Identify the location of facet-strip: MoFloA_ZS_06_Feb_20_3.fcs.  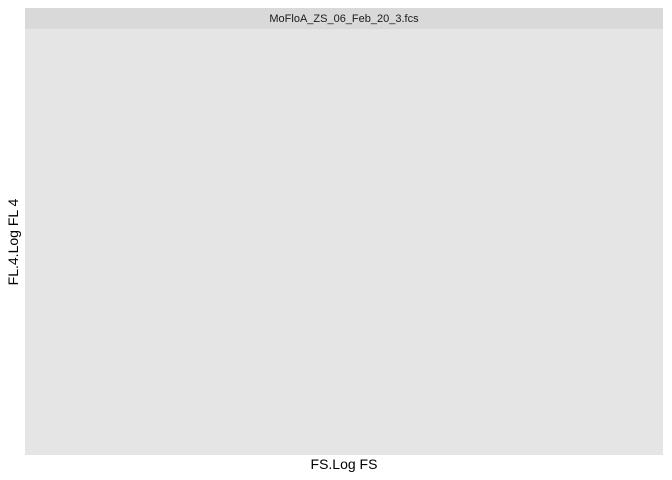
(344, 18).